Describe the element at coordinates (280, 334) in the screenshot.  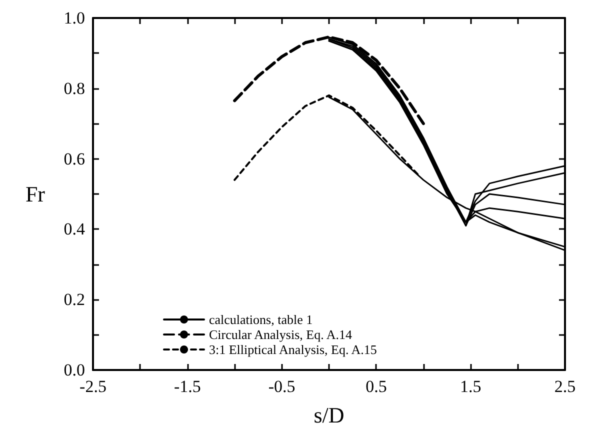
I see `legend-label: Circular Analysis, Eq. A.14` at that location.